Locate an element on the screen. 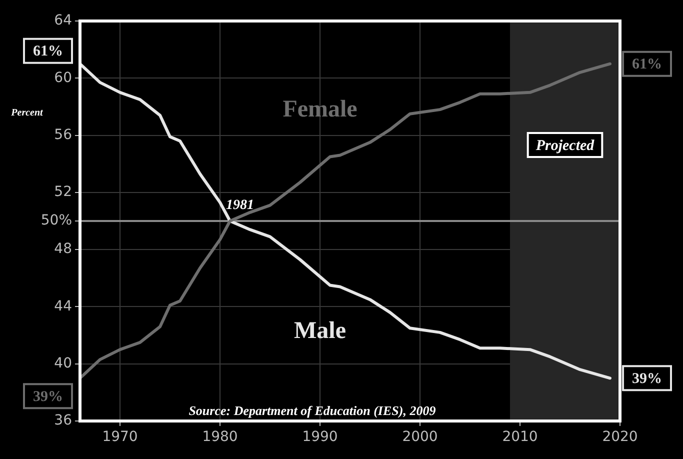 Image resolution: width=683 pixels, height=459 pixels. y-tick-label: 60 is located at coordinates (63, 78).